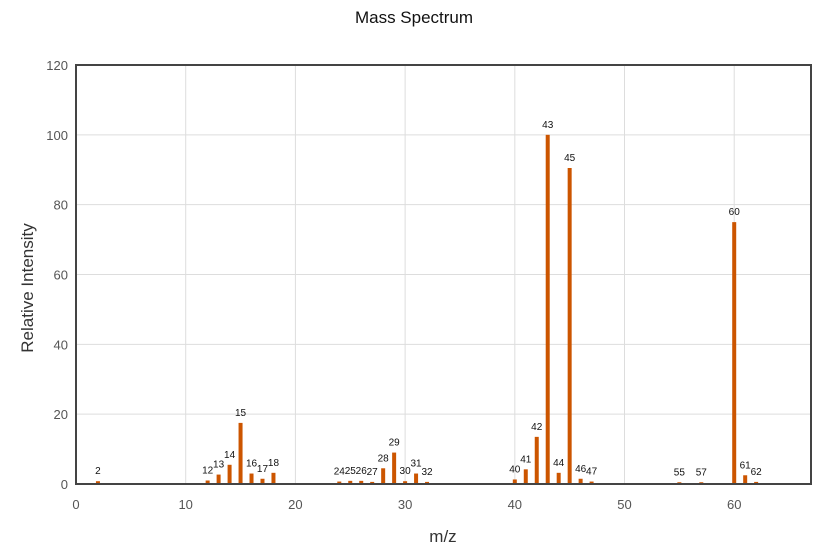  What do you see at coordinates (61, 275) in the screenshot?
I see `y-tick-label: 60` at bounding box center [61, 275].